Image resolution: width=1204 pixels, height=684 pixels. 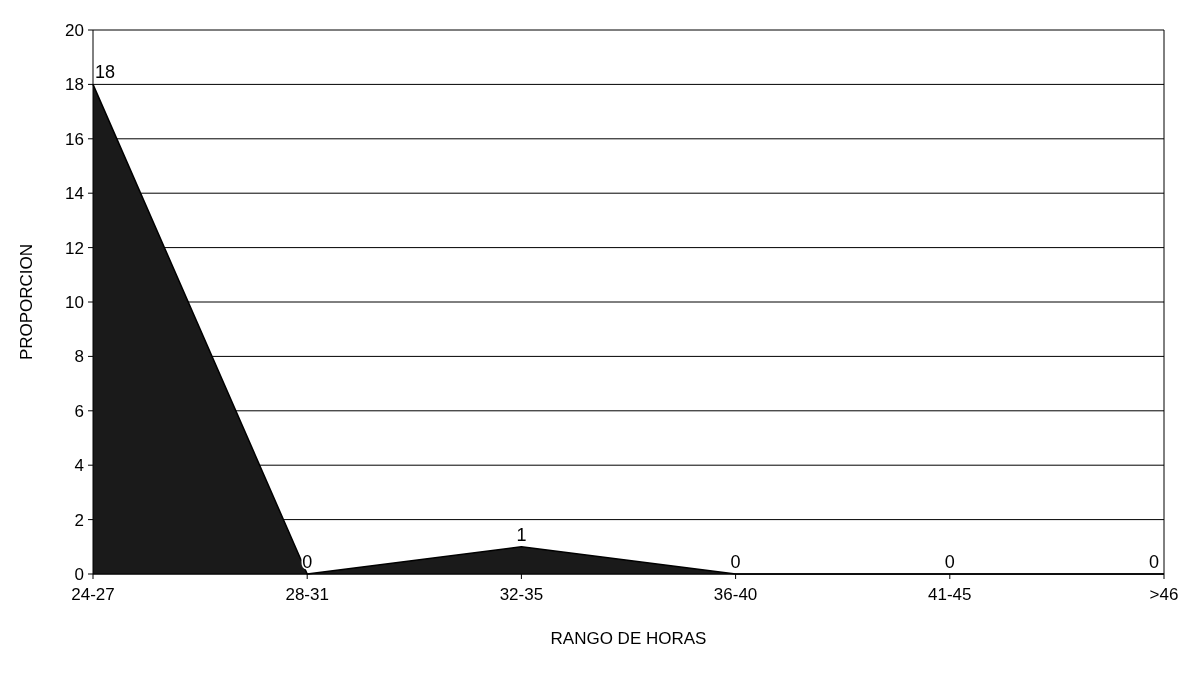 What do you see at coordinates (79, 411) in the screenshot?
I see `y-tick-label: 6` at bounding box center [79, 411].